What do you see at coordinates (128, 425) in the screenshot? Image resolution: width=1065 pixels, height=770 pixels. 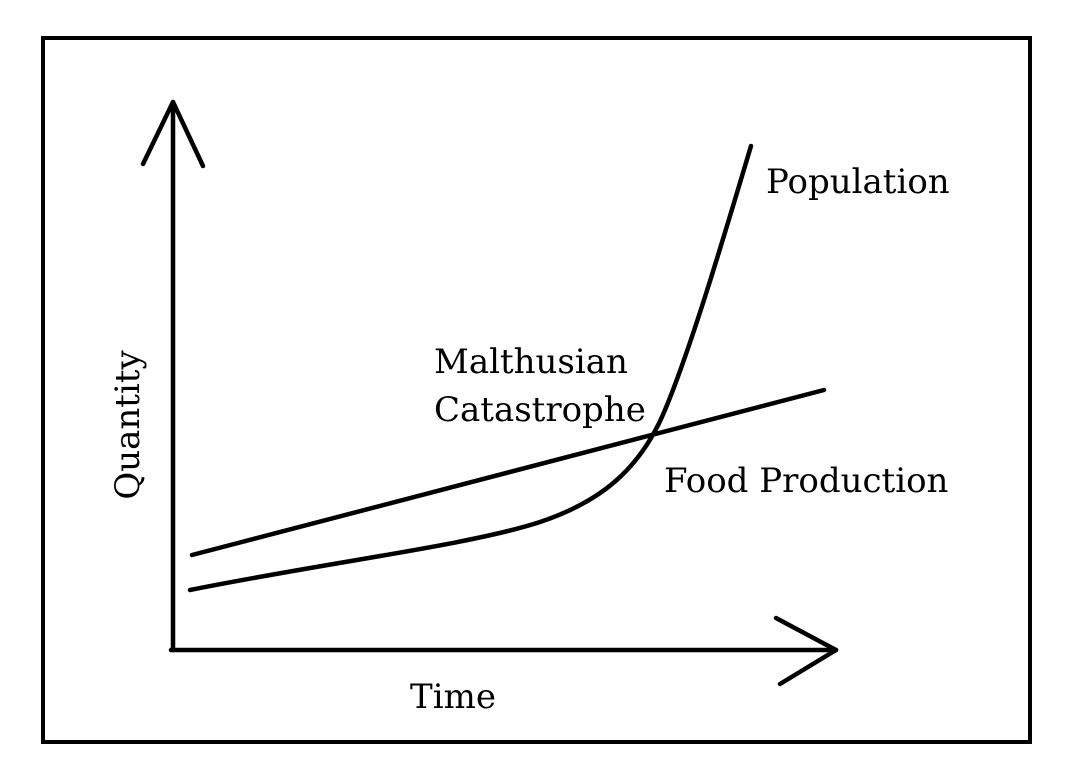 I see `y-axis-label: Quantity` at bounding box center [128, 425].